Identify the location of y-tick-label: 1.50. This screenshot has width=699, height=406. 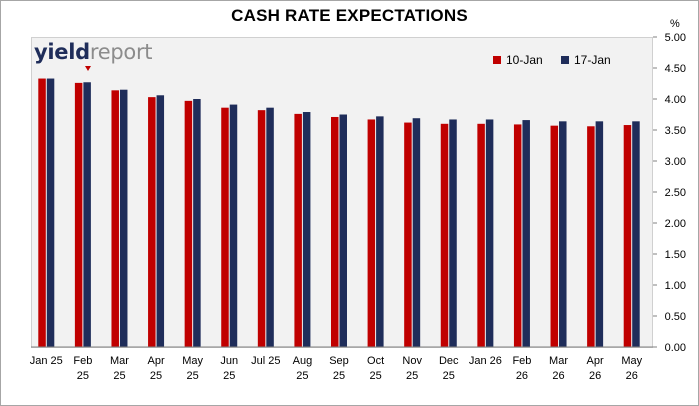
(675, 255).